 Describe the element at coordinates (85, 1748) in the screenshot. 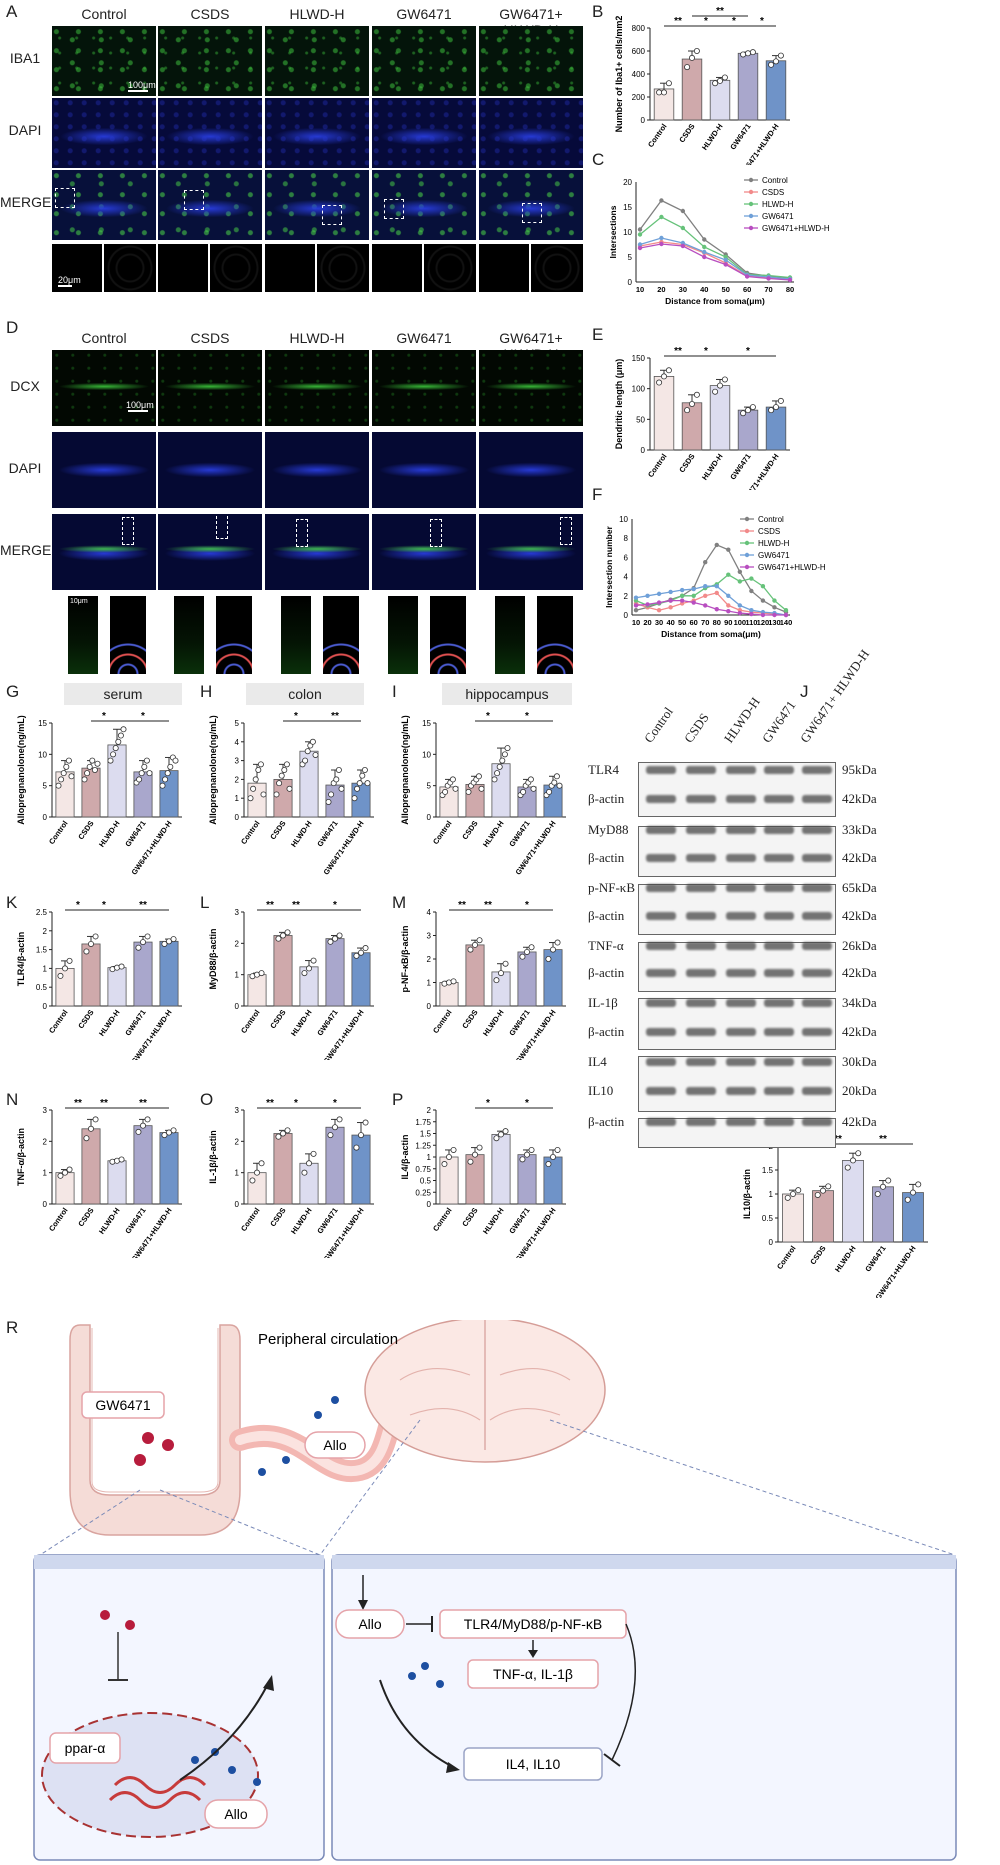

I see `ppar-alpha-label: ppar-α` at that location.